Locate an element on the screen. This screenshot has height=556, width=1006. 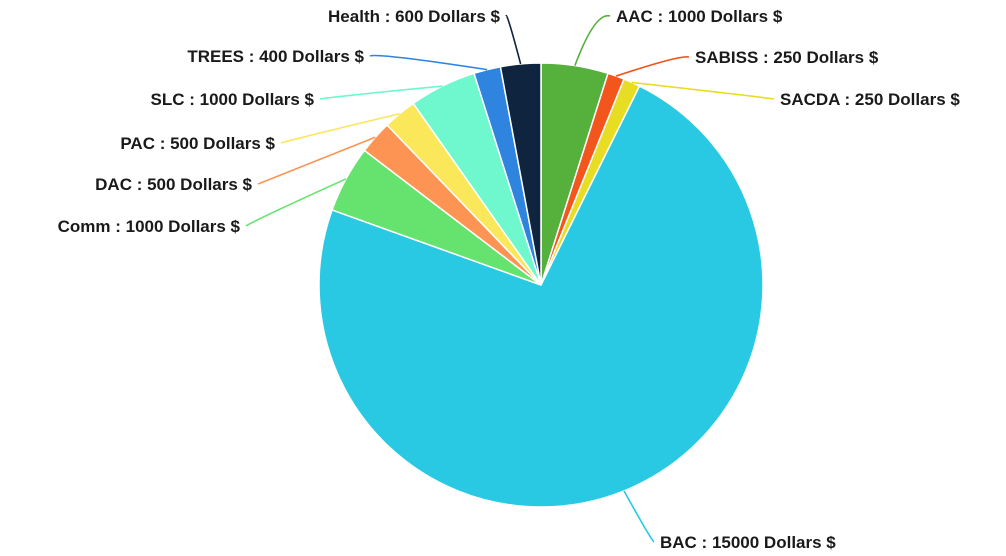
slice-label-trees: TREES : 400 Dollars $ is located at coordinates (275, 56).